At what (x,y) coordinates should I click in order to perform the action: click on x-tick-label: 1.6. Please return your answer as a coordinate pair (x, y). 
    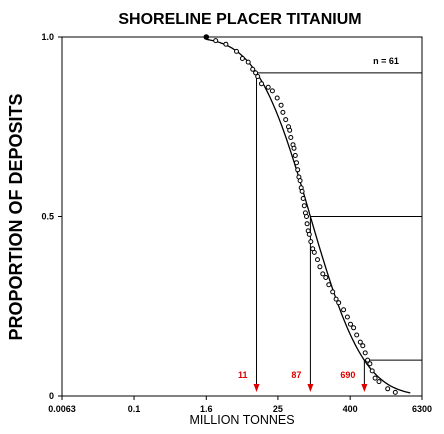
    Looking at the image, I should click on (206, 409).